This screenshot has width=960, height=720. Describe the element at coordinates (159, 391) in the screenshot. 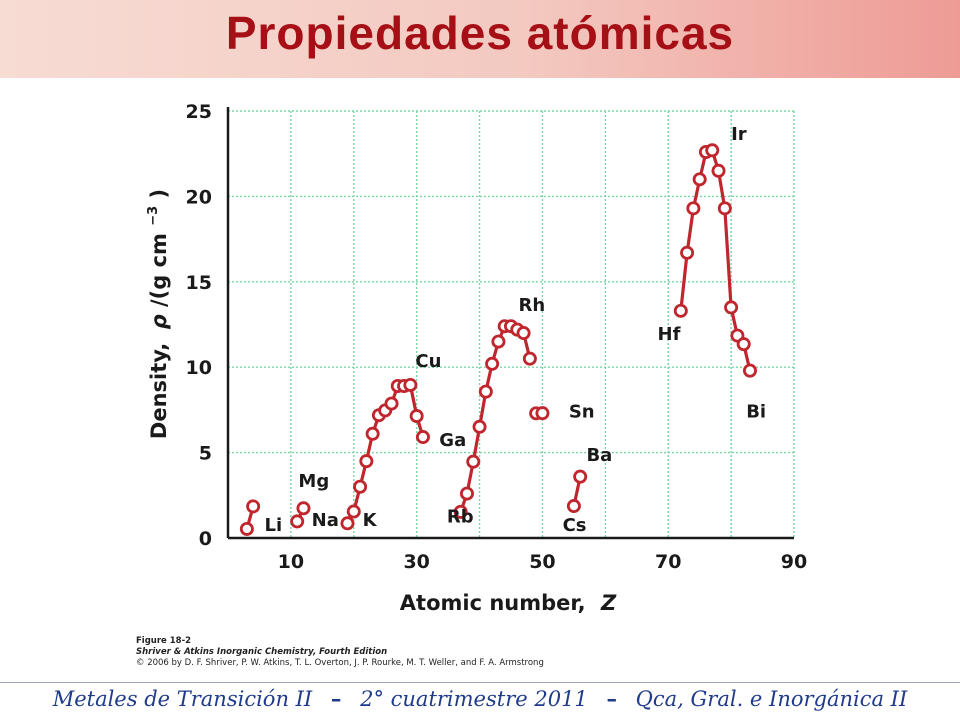

I see `y-axis-title-text: Density,` at that location.